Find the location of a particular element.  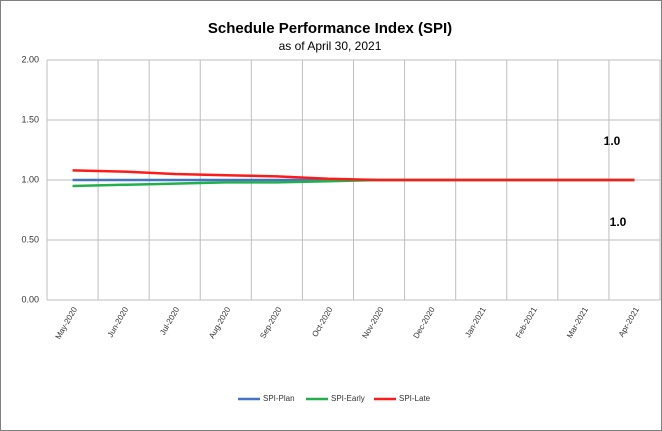

y-tick-label: 1.00 is located at coordinates (30, 179).